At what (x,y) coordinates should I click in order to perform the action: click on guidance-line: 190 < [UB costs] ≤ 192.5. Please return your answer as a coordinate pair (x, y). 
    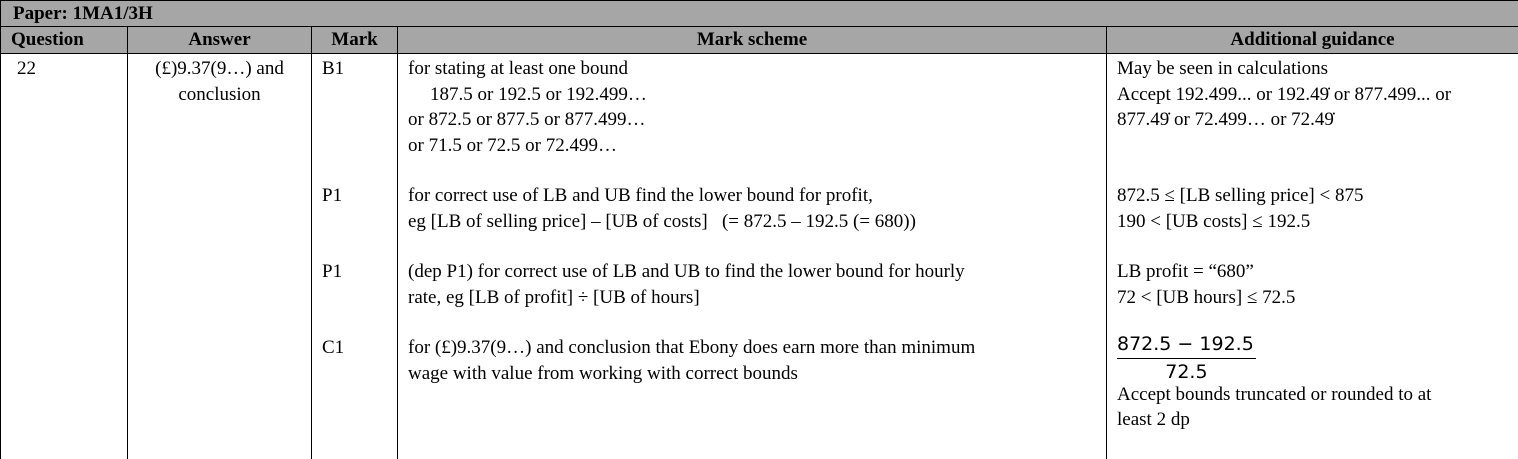
    Looking at the image, I should click on (1317, 222).